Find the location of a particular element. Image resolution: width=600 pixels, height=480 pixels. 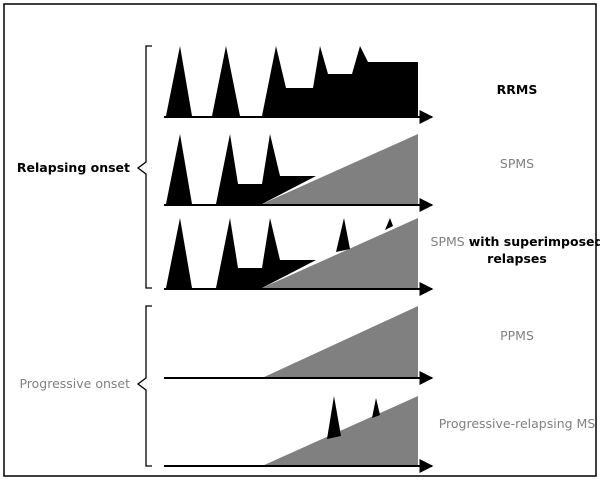

spms-course is located at coordinates (299, 173).